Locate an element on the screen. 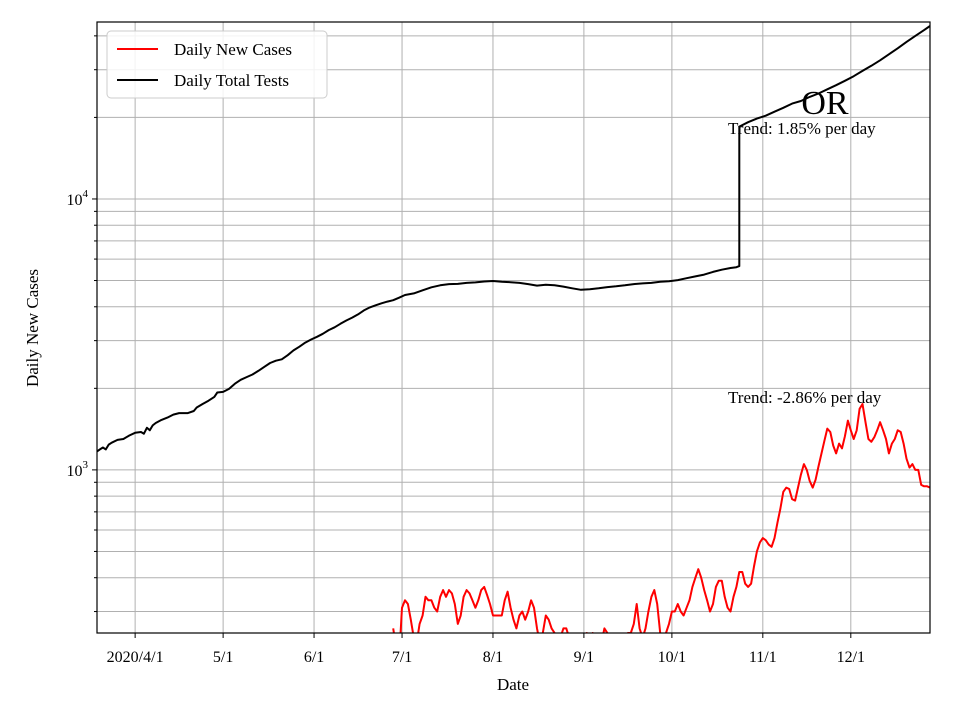 Image resolution: width=960 pixels, height=720 pixels. x-tick-label: 8/1 is located at coordinates (493, 657).